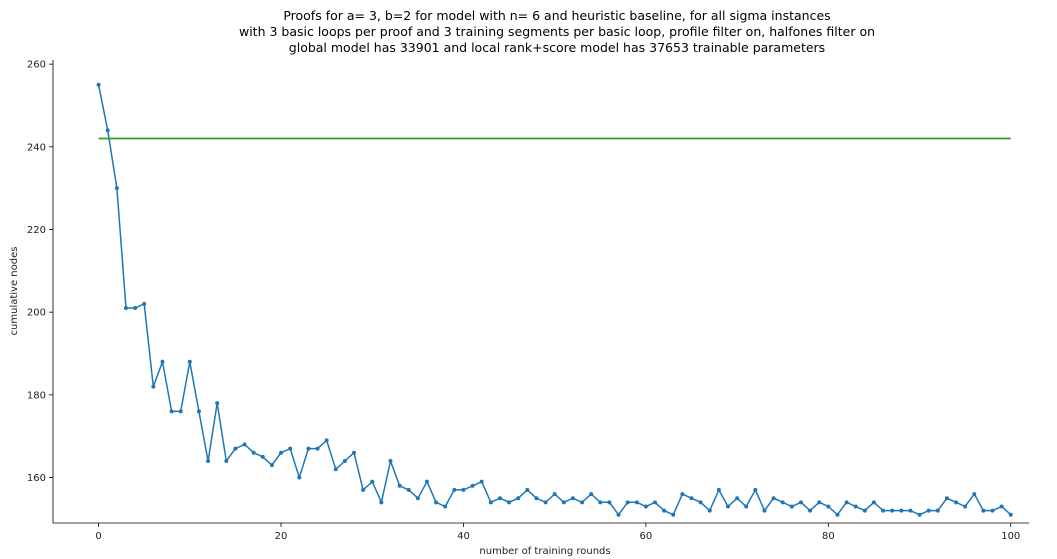 Image resolution: width=1057 pixels, height=559 pixels. Describe the element at coordinates (828, 536) in the screenshot. I see `x-tick-label: 80` at that location.